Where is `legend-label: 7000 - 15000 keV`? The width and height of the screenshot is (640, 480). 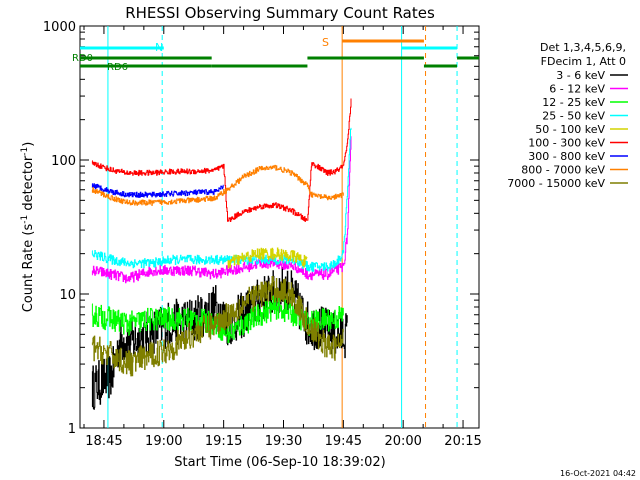
legend-label: 7000 - 15000 keV is located at coordinates (556, 183).